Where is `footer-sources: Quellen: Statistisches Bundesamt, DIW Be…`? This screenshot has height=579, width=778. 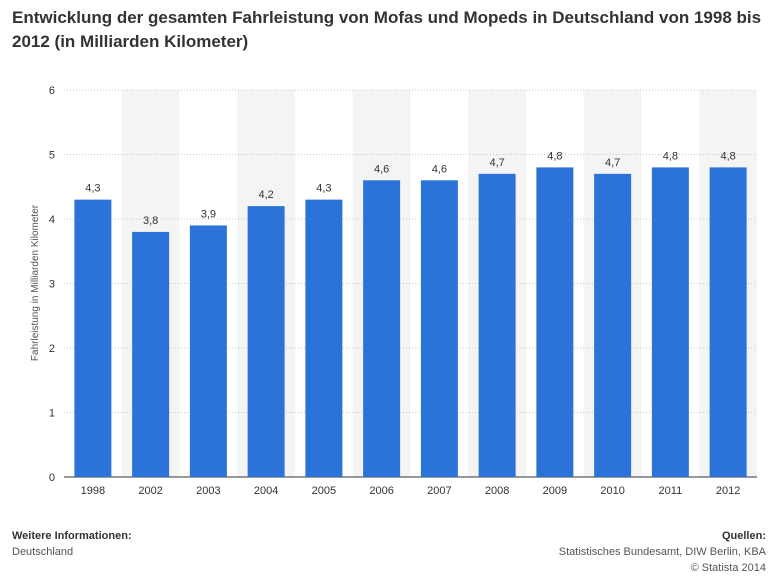 footer-sources: Quellen: Statistisches Bundesamt, DIW Be… is located at coordinates (662, 552).